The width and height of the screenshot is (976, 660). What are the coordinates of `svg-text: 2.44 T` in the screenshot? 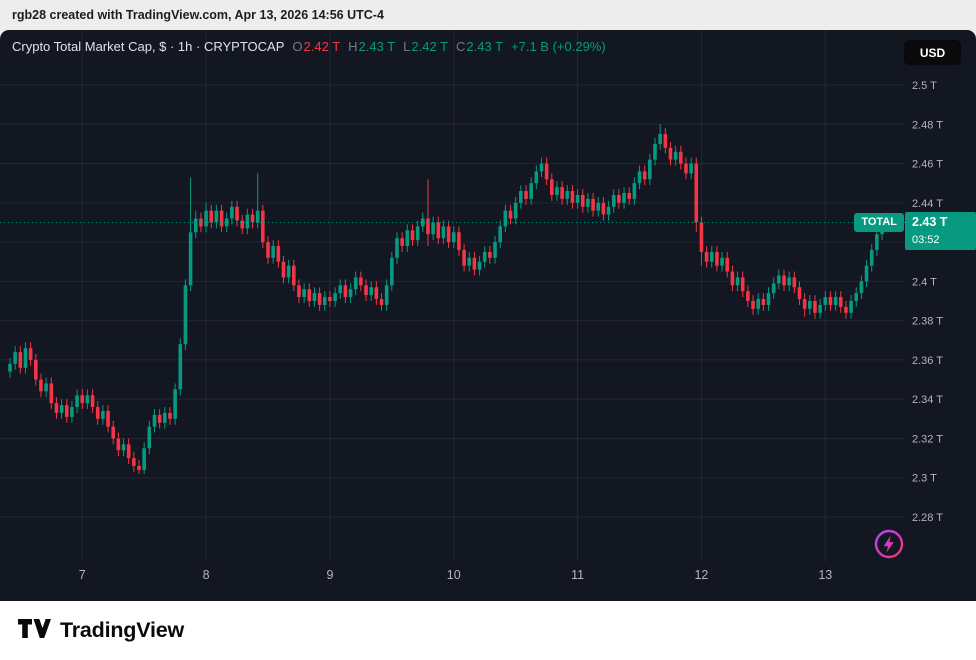 It's located at (927, 204).